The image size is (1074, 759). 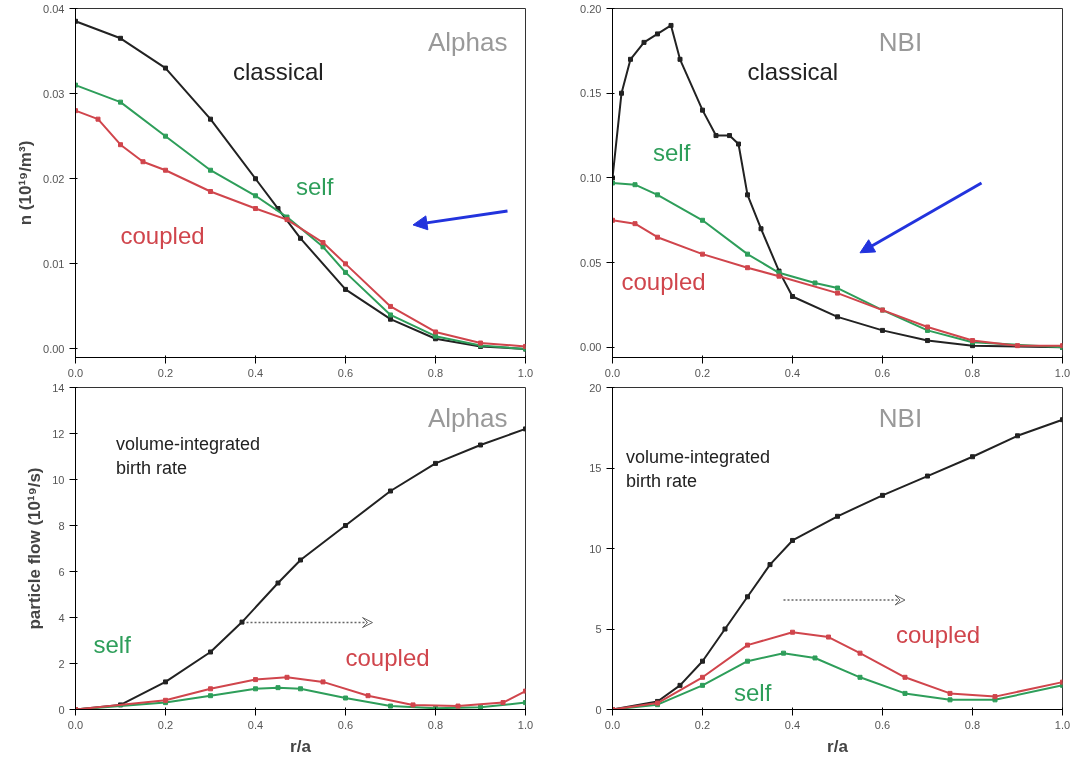 What do you see at coordinates (54, 93) in the screenshot?
I see `y-tick-label: 0.03` at bounding box center [54, 93].